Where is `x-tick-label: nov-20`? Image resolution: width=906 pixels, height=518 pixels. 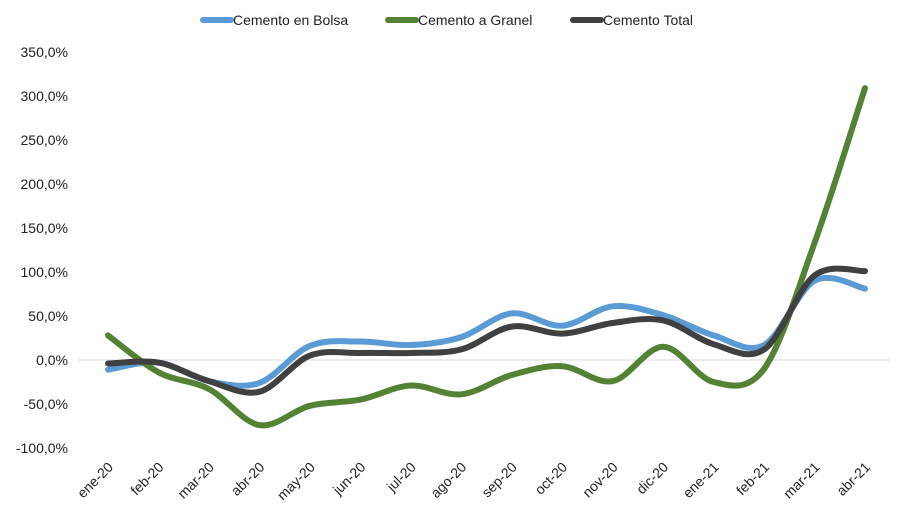
x-tick-label: nov-20 is located at coordinates (600, 480).